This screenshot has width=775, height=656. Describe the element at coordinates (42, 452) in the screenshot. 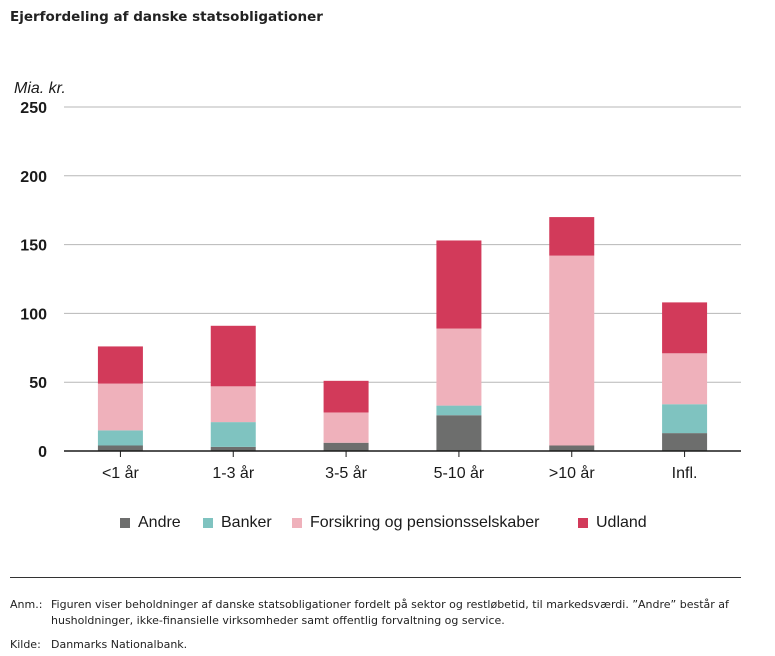

I see `y-tick-label: 0` at that location.